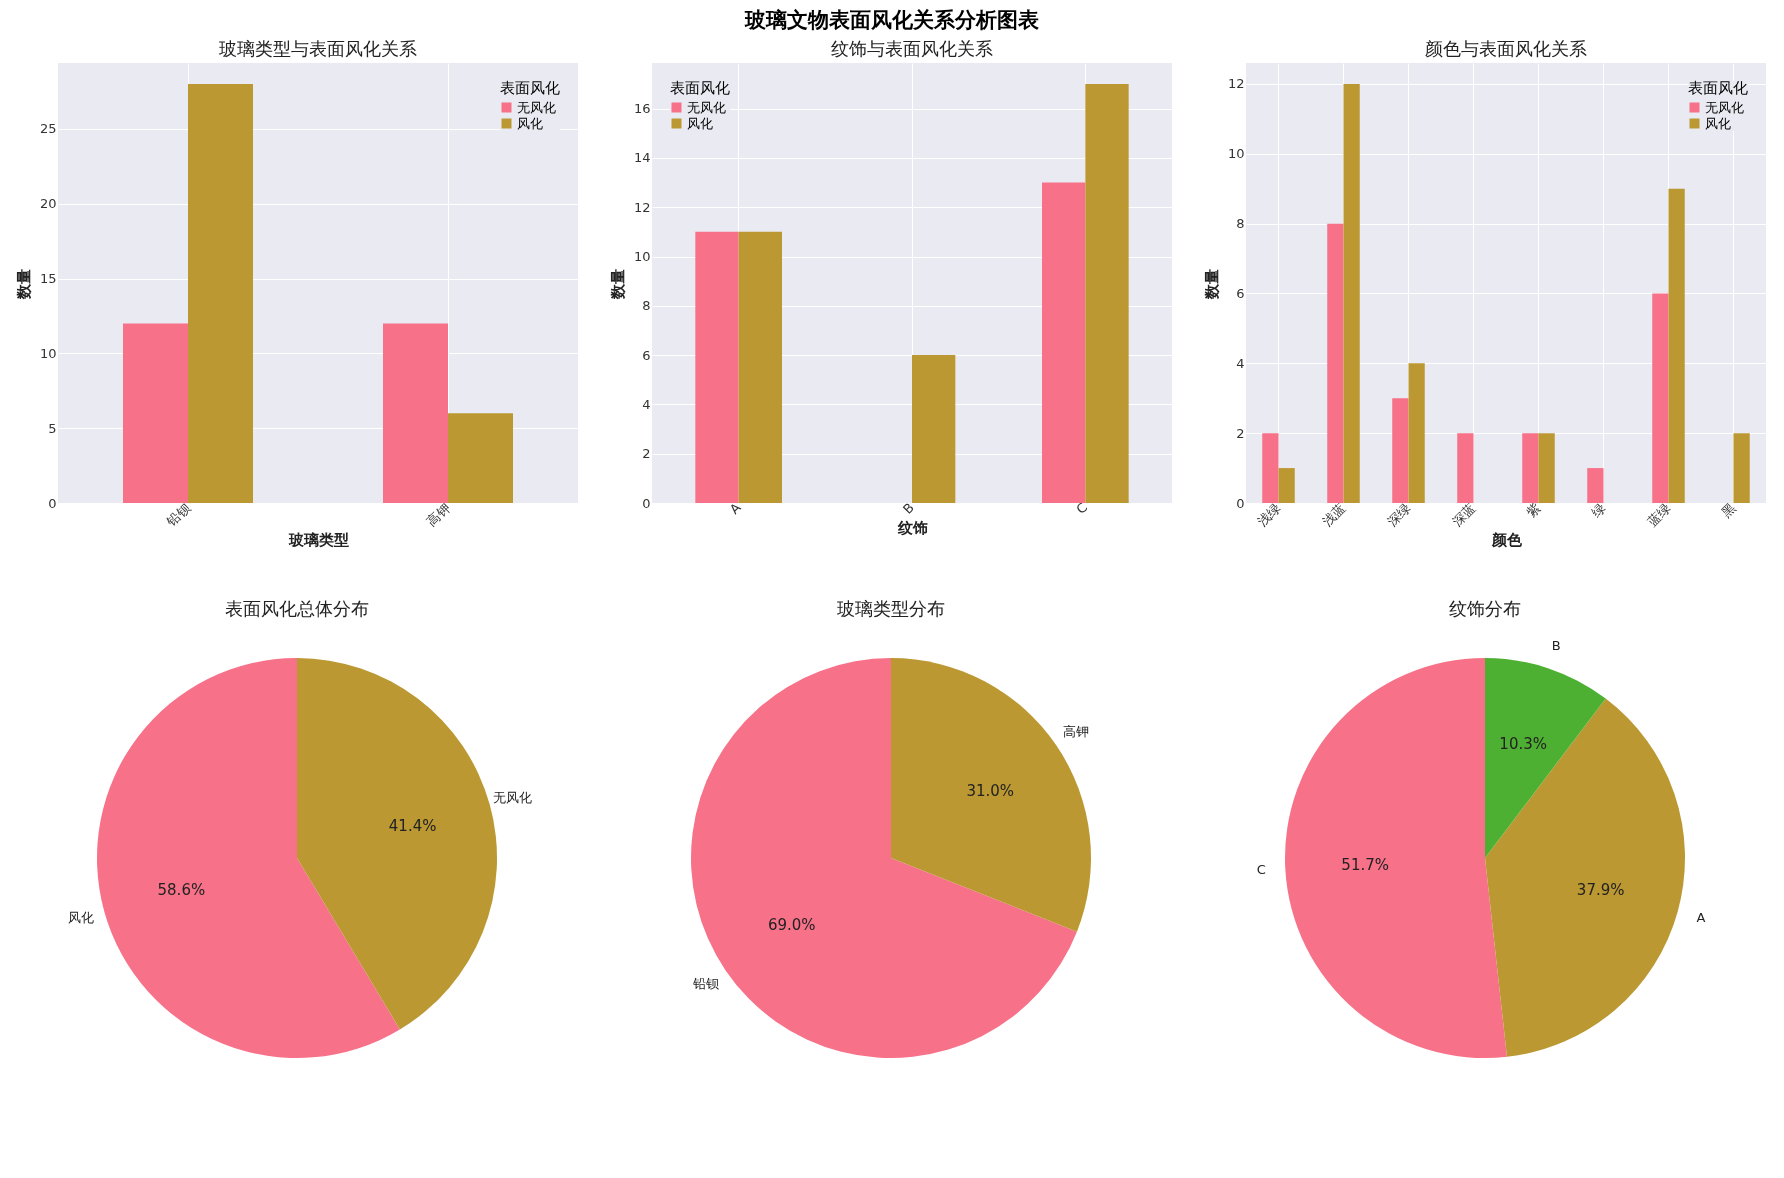  I want to click on y-tick-label: 14, so click(642, 158).